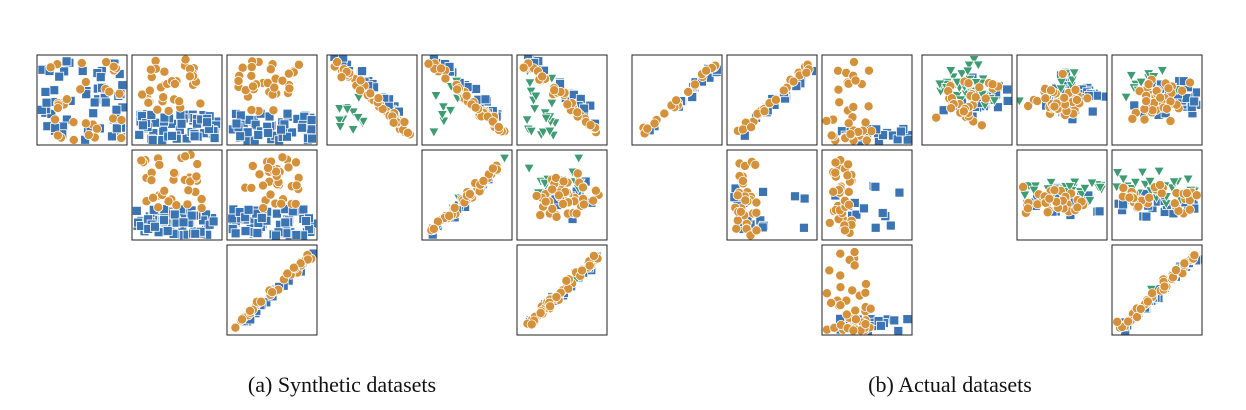  What do you see at coordinates (772, 100) in the screenshot?
I see `scatter-panel-b1-r0c1` at bounding box center [772, 100].